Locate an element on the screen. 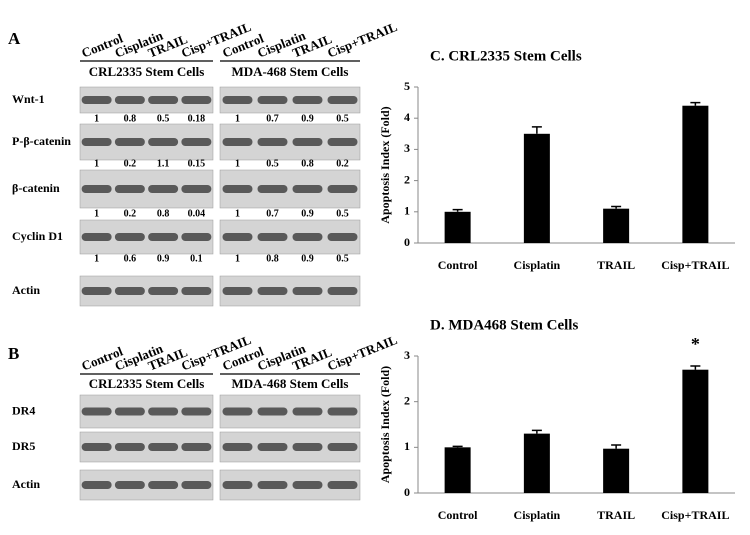 The width and height of the screenshot is (750, 535). x-tick-label: Cisplatin is located at coordinates (537, 515).